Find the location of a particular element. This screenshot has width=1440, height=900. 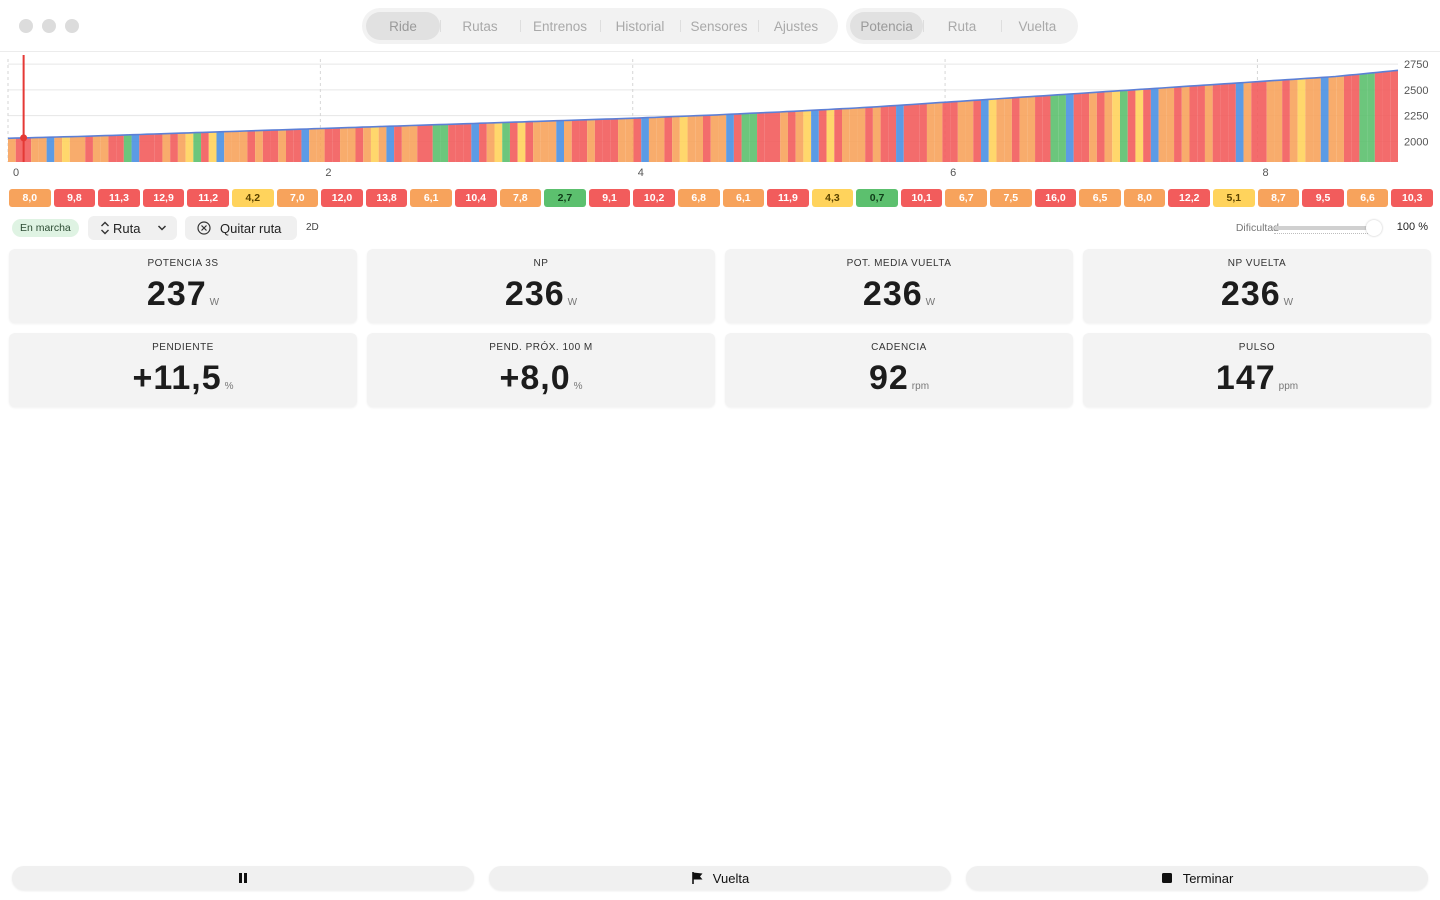

metric-tile: CADENCIA 92 rpm is located at coordinates (899, 370).